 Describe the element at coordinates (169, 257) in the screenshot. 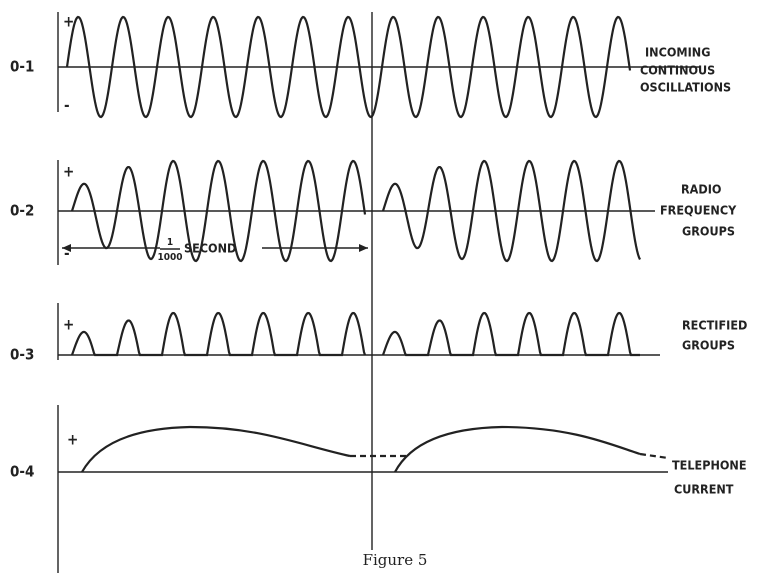

I see `fraction-denominator: 1000` at that location.